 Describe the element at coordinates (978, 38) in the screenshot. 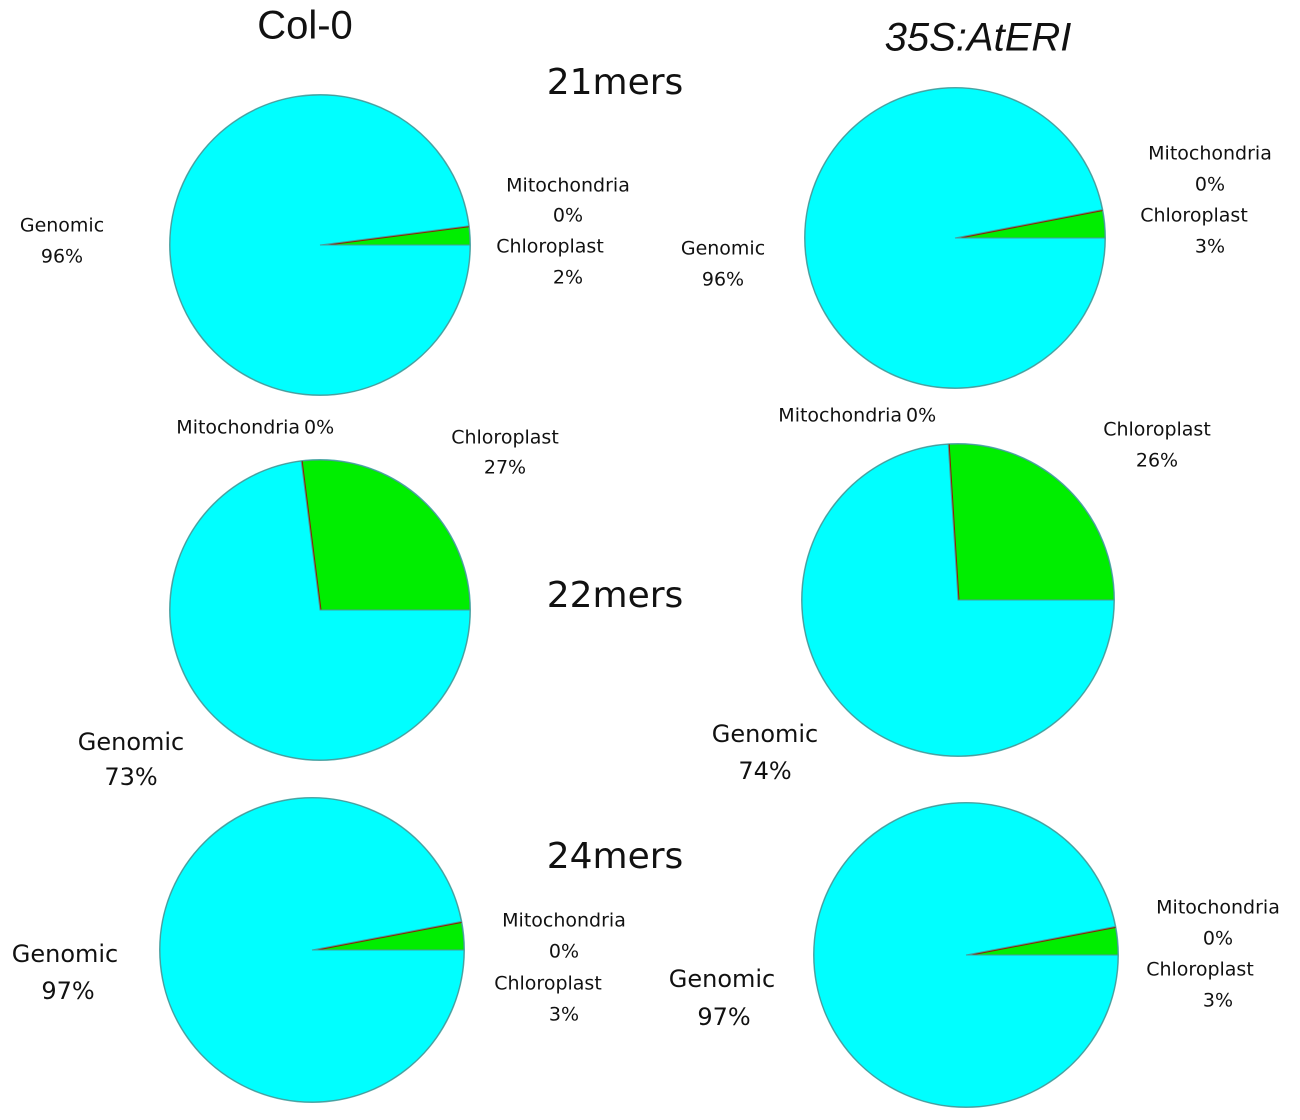

I see `column-title: 35S:AtERI` at that location.